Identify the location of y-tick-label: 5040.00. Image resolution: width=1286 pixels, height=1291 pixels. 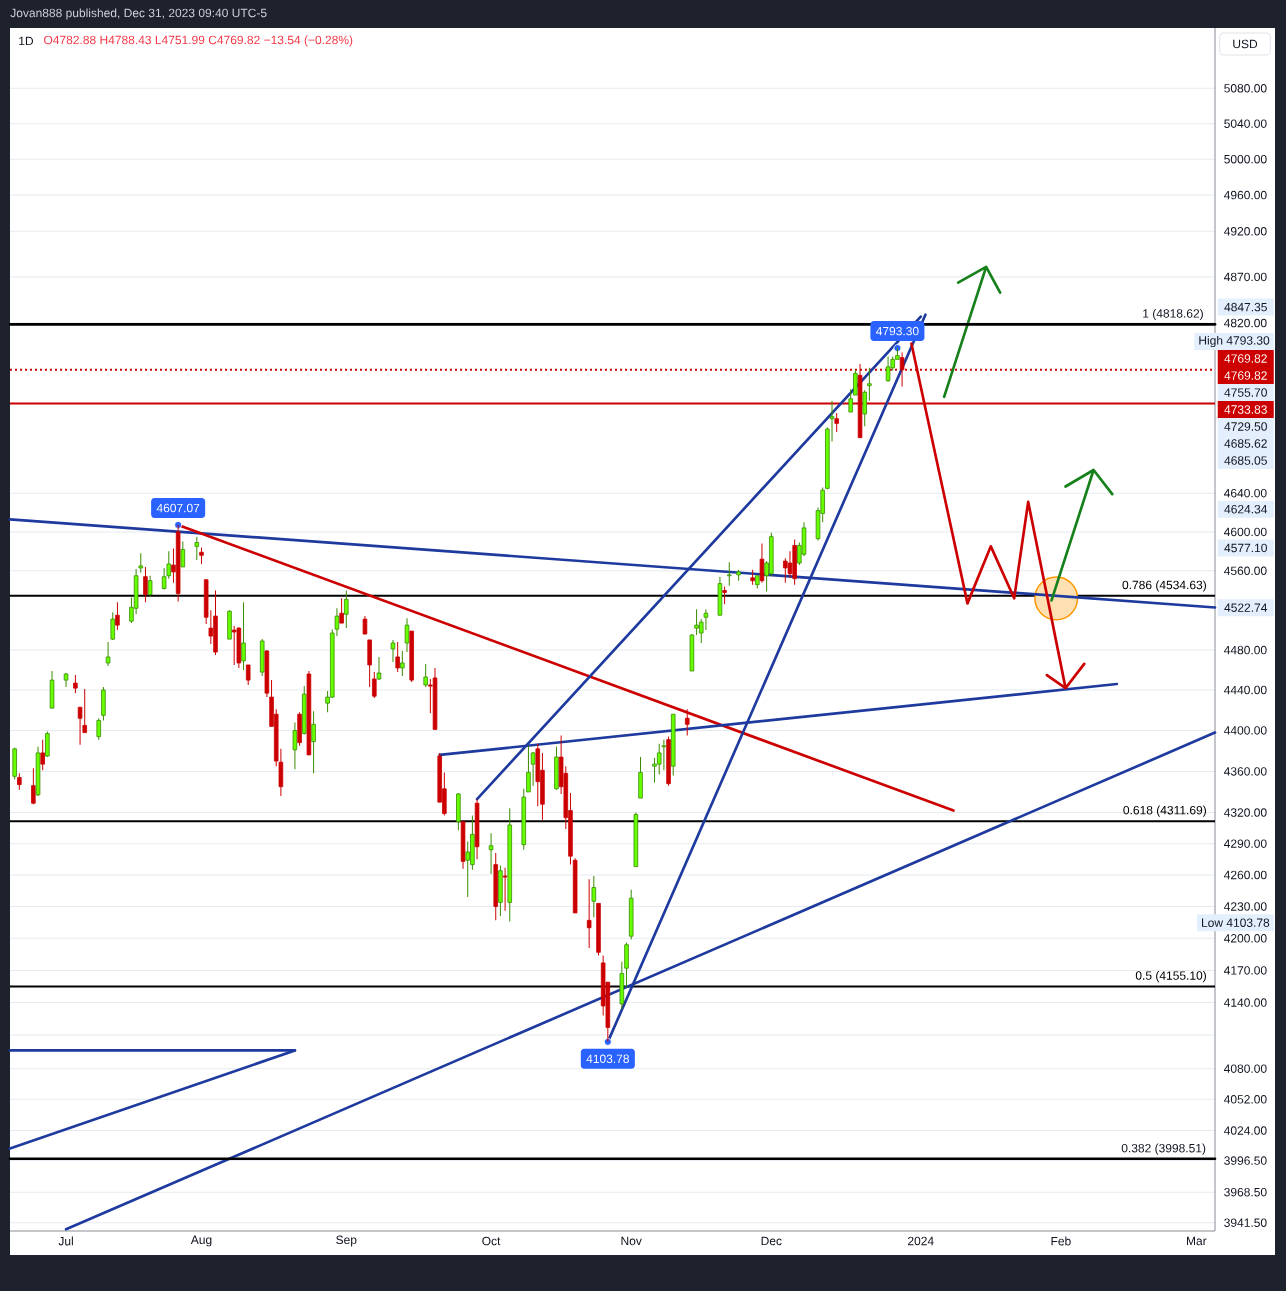
(1245, 123).